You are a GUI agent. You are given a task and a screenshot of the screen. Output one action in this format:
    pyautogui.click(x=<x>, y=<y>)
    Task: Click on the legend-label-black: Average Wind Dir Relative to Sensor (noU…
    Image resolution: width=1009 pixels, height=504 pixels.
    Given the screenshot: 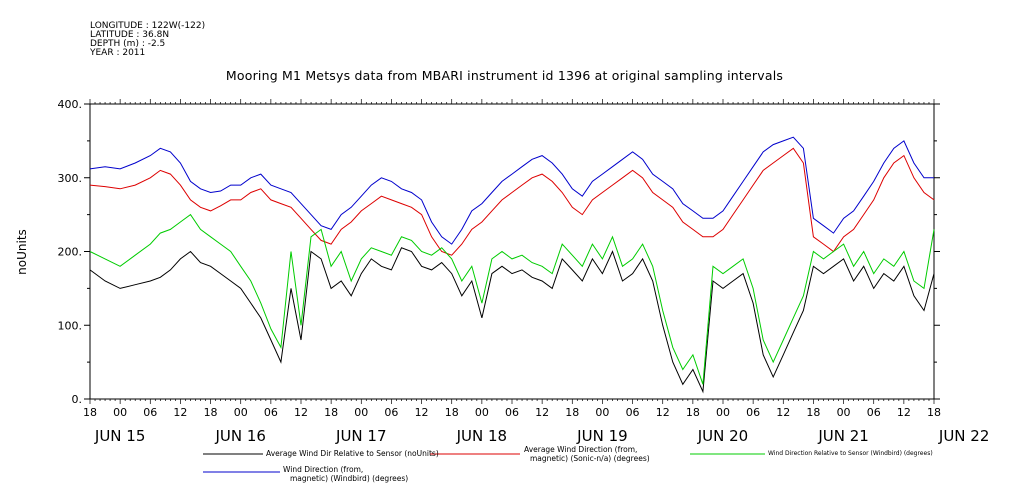 What is the action you would take?
    pyautogui.click(x=352, y=453)
    